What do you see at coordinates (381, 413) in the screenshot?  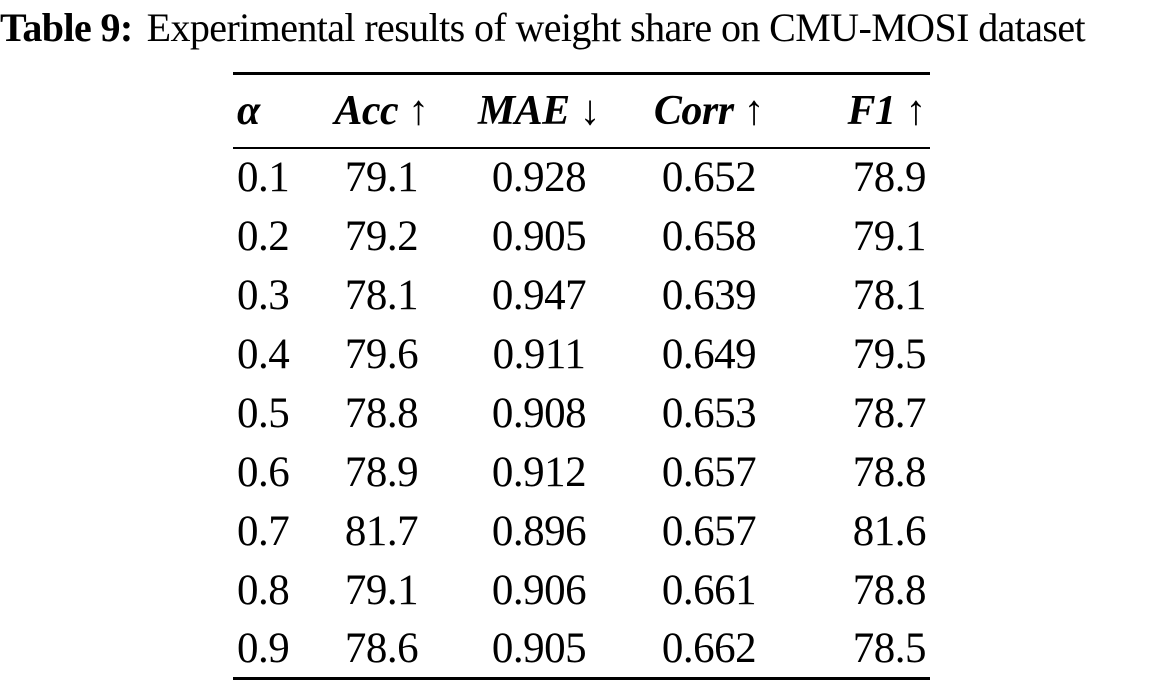 I see `cell-acc: 78.8` at bounding box center [381, 413].